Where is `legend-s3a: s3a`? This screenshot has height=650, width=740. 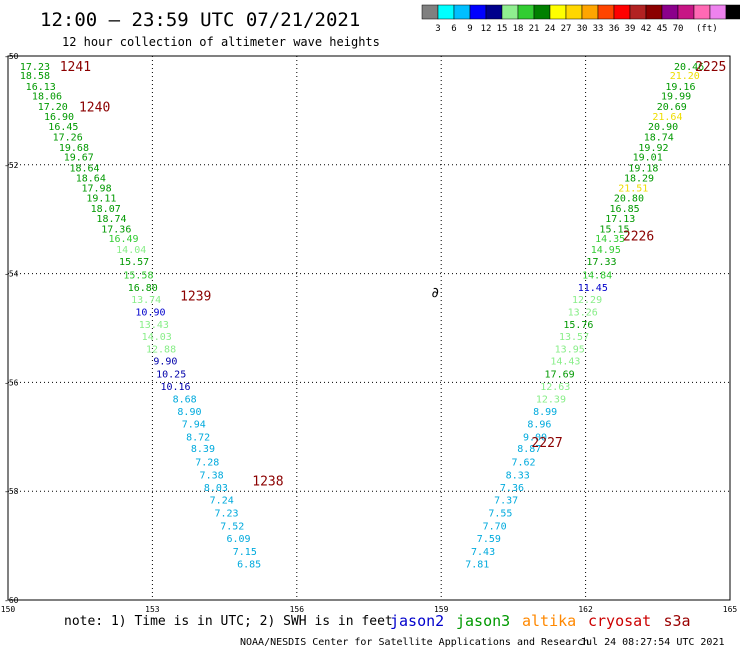 legend-s3a: s3a is located at coordinates (677, 621).